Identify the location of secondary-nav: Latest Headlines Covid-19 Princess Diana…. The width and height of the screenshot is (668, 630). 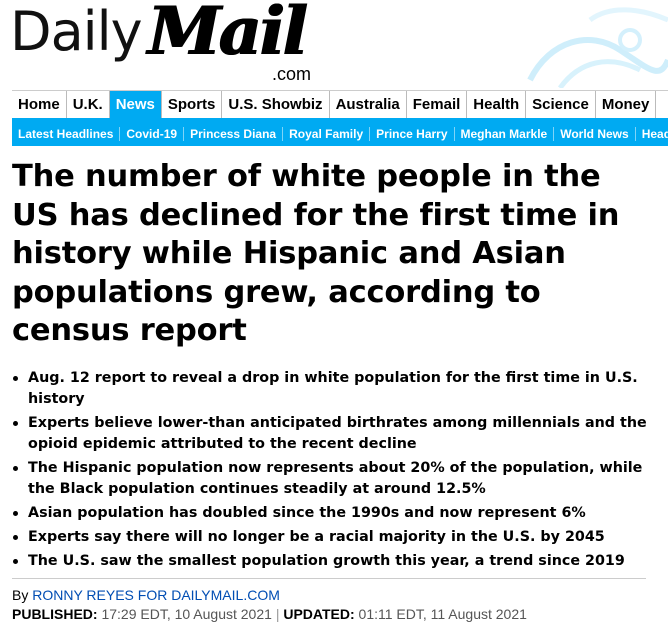
(340, 134).